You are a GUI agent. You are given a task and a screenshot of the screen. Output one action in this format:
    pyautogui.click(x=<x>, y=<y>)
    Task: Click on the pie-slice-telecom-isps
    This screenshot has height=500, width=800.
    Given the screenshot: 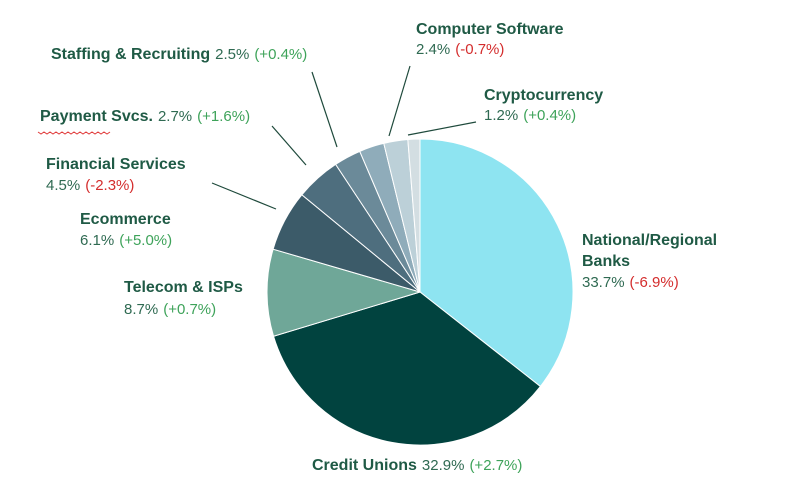 What is the action you would take?
    pyautogui.click(x=344, y=292)
    